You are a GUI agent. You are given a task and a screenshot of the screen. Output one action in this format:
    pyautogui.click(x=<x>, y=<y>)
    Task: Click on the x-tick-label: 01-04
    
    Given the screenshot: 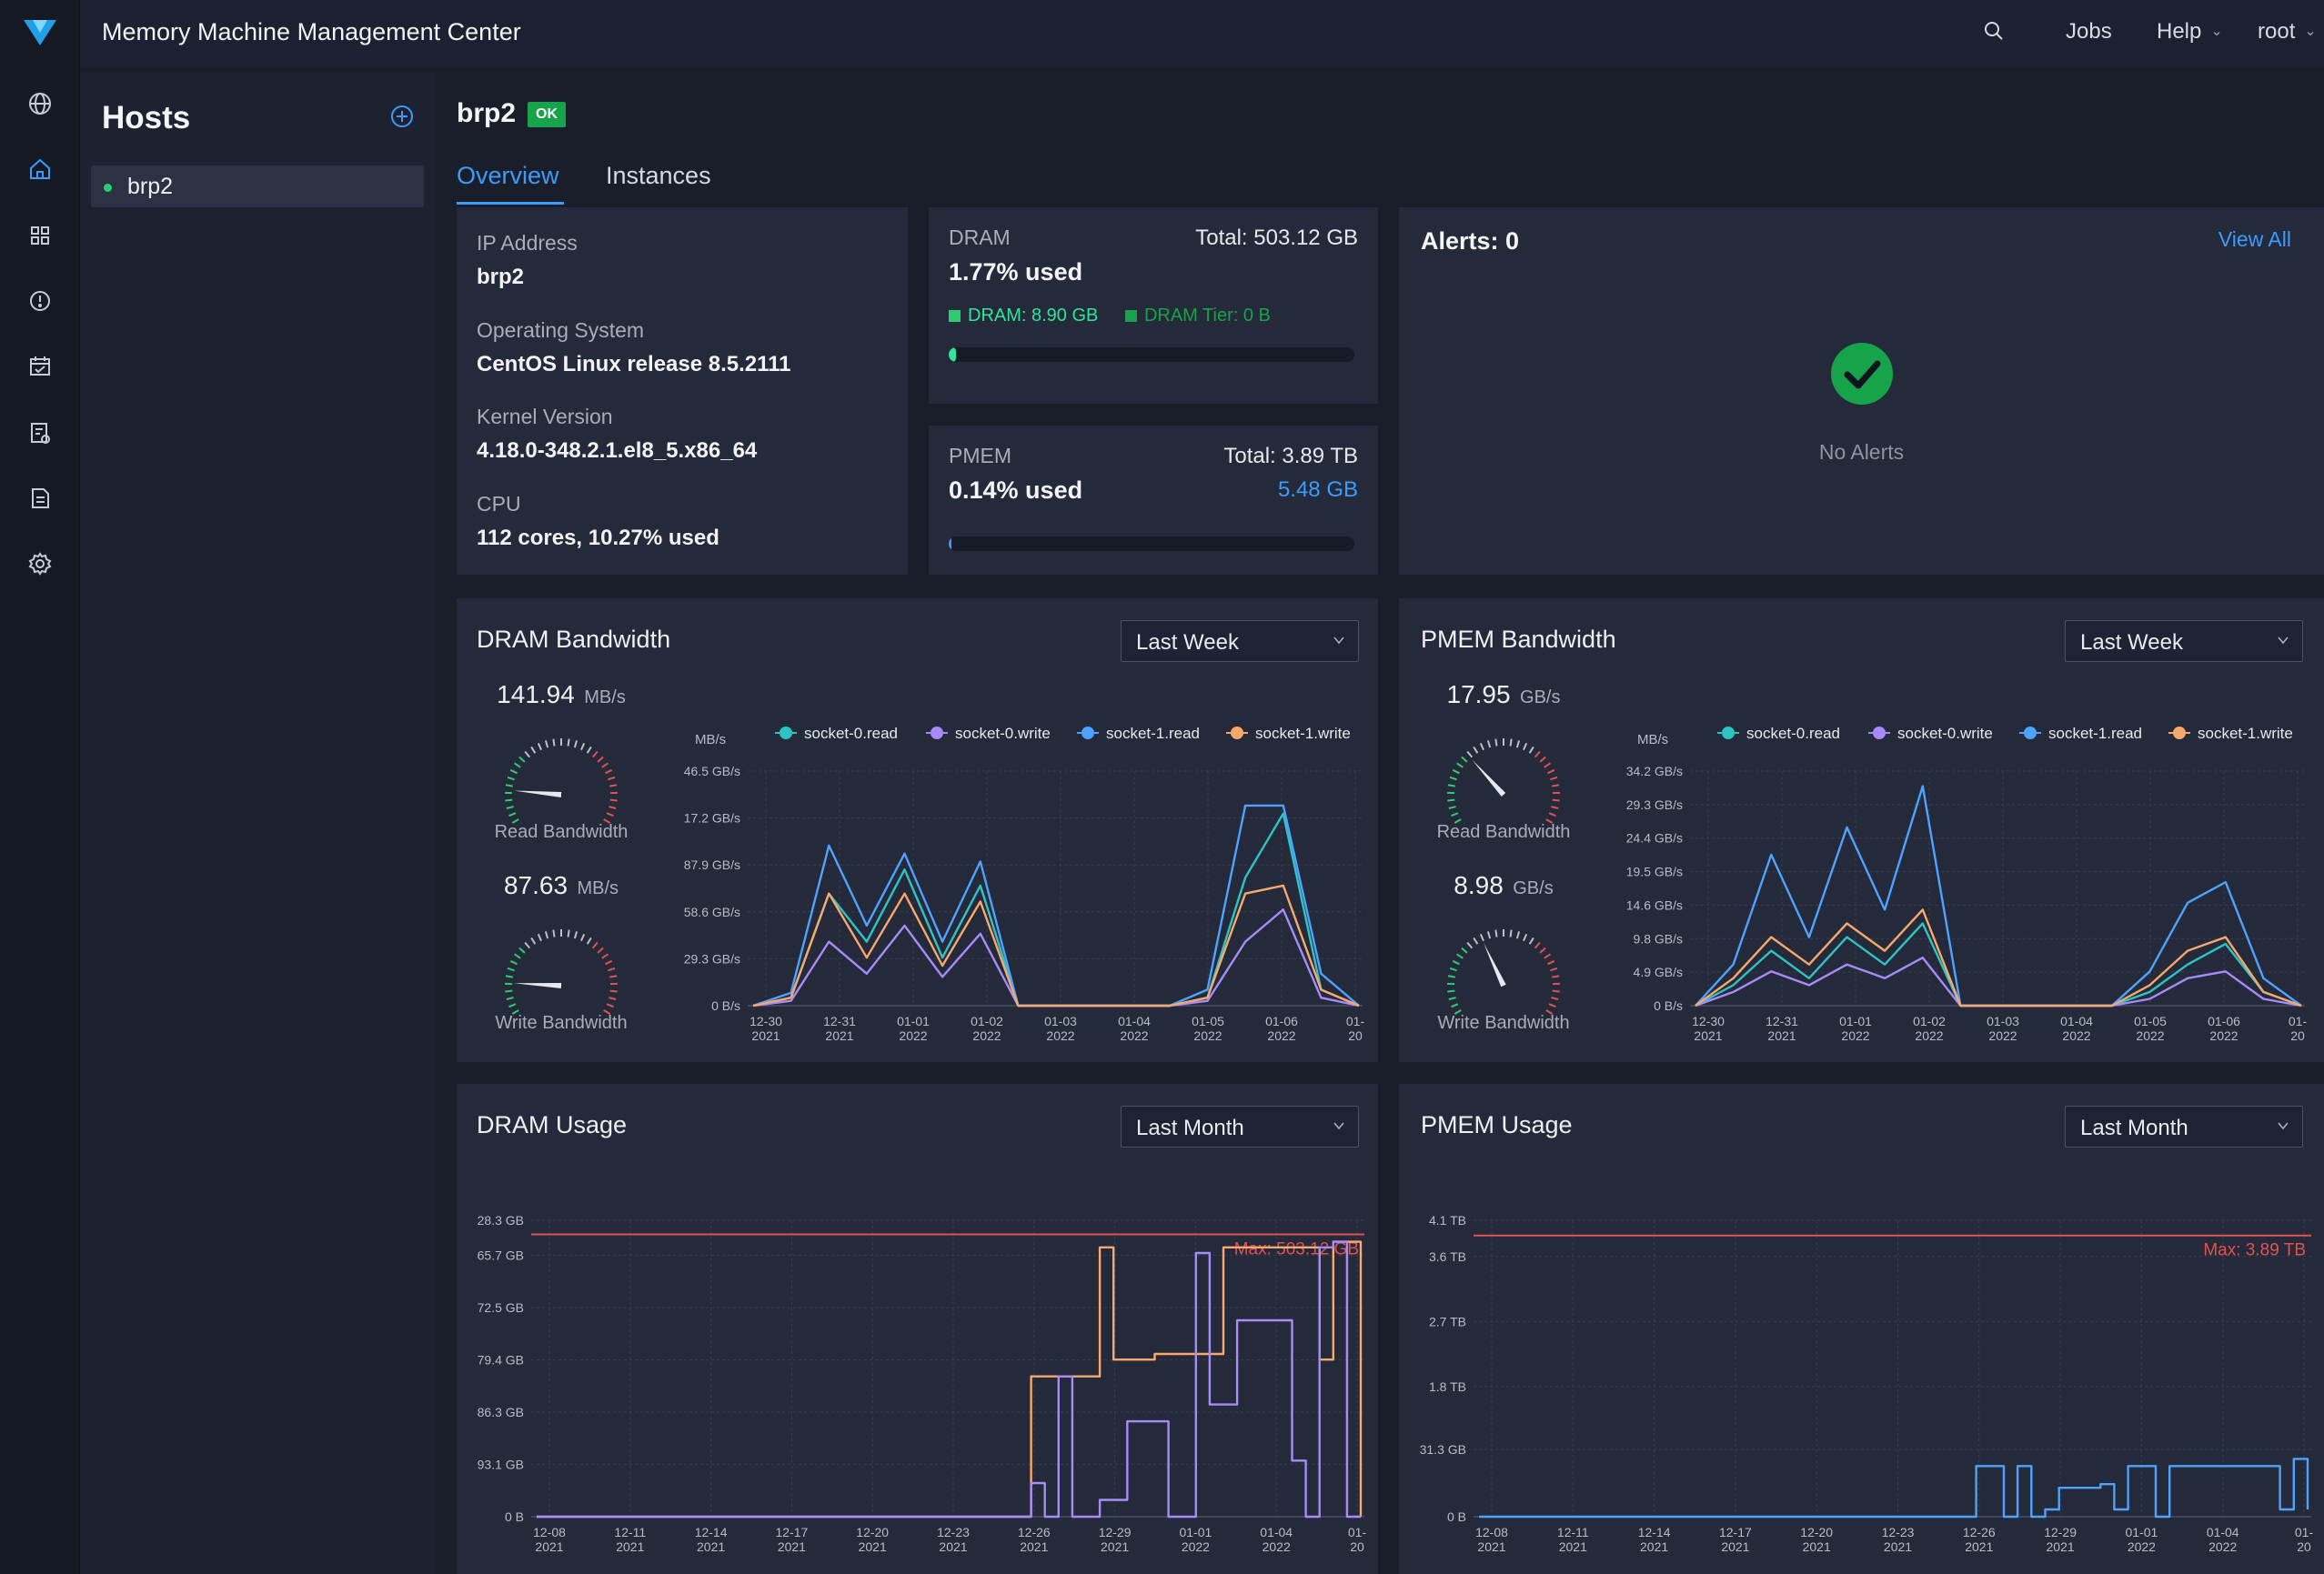 What is the action you would take?
    pyautogui.click(x=1276, y=1532)
    